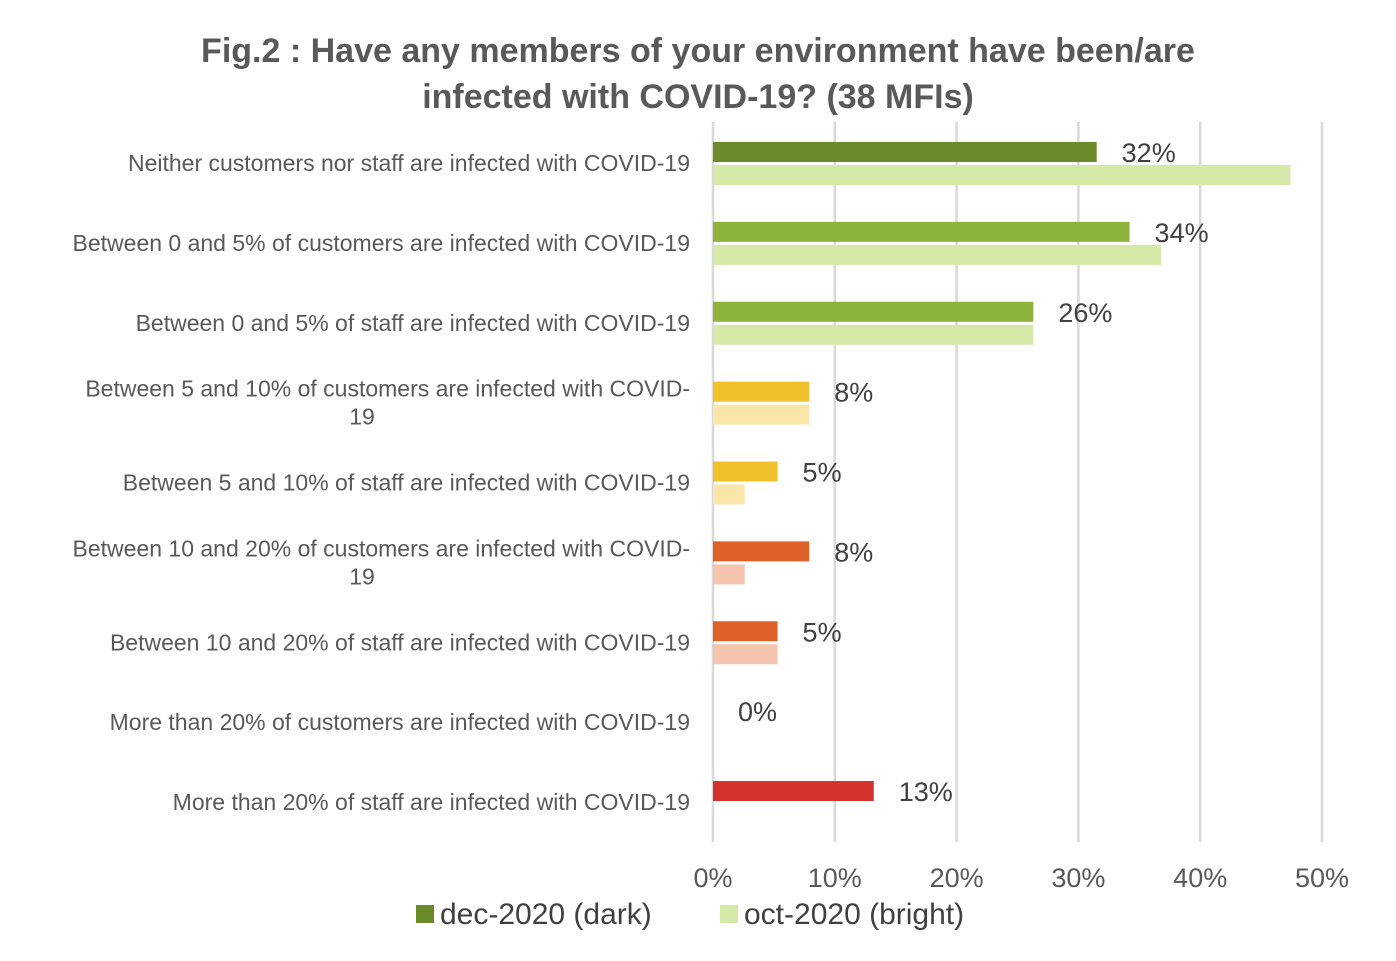 Image resolution: width=1396 pixels, height=961 pixels. I want to click on x-axis-tick-labels: 0% 10% 20% 30% 40% 50%, so click(1021, 878).